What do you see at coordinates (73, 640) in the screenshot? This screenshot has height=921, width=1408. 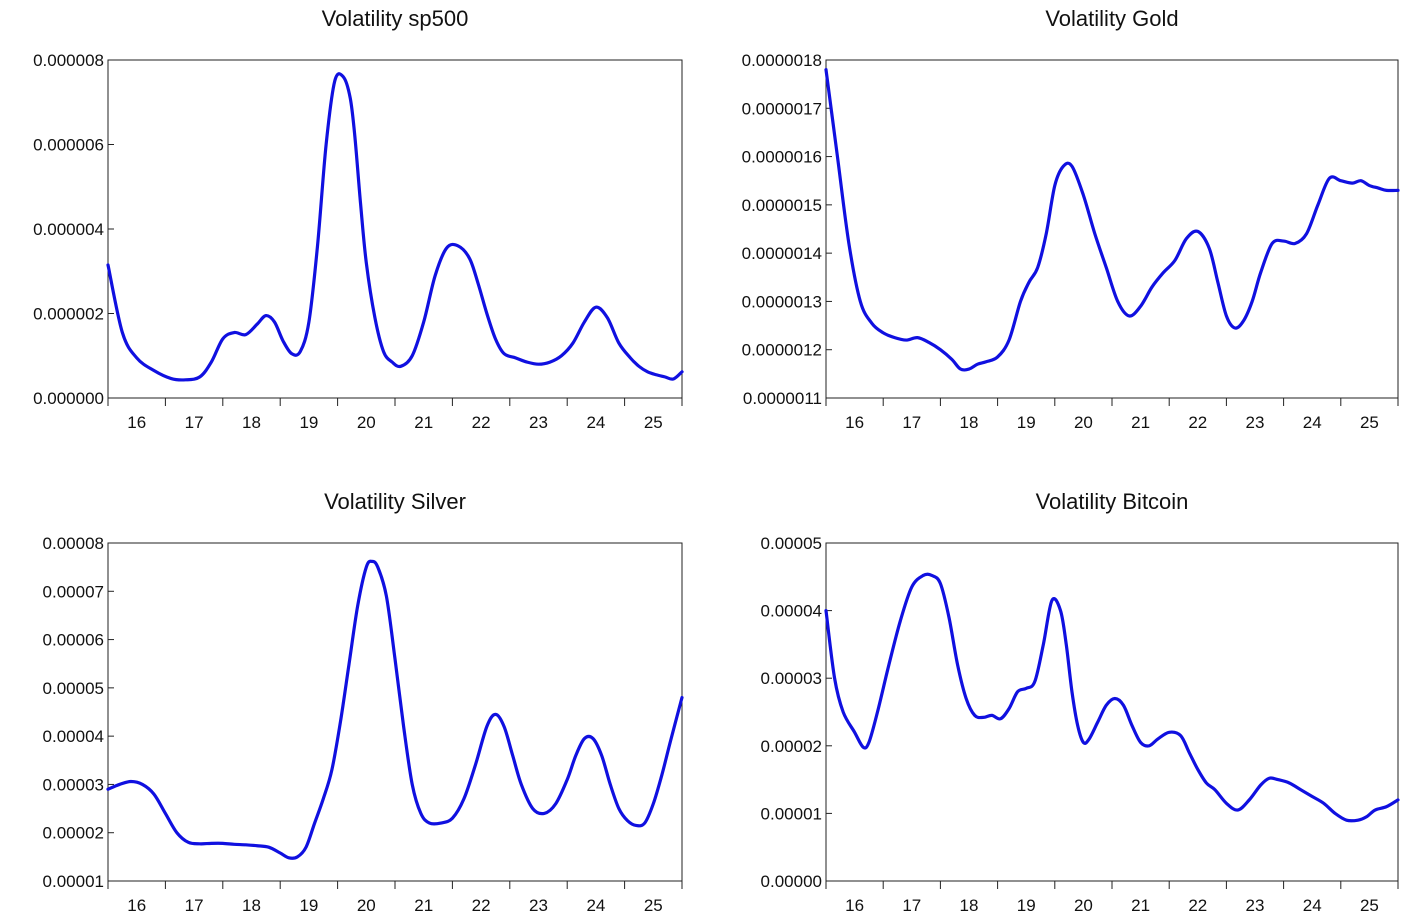 I see `y-tick-label: 0.00006` at bounding box center [73, 640].